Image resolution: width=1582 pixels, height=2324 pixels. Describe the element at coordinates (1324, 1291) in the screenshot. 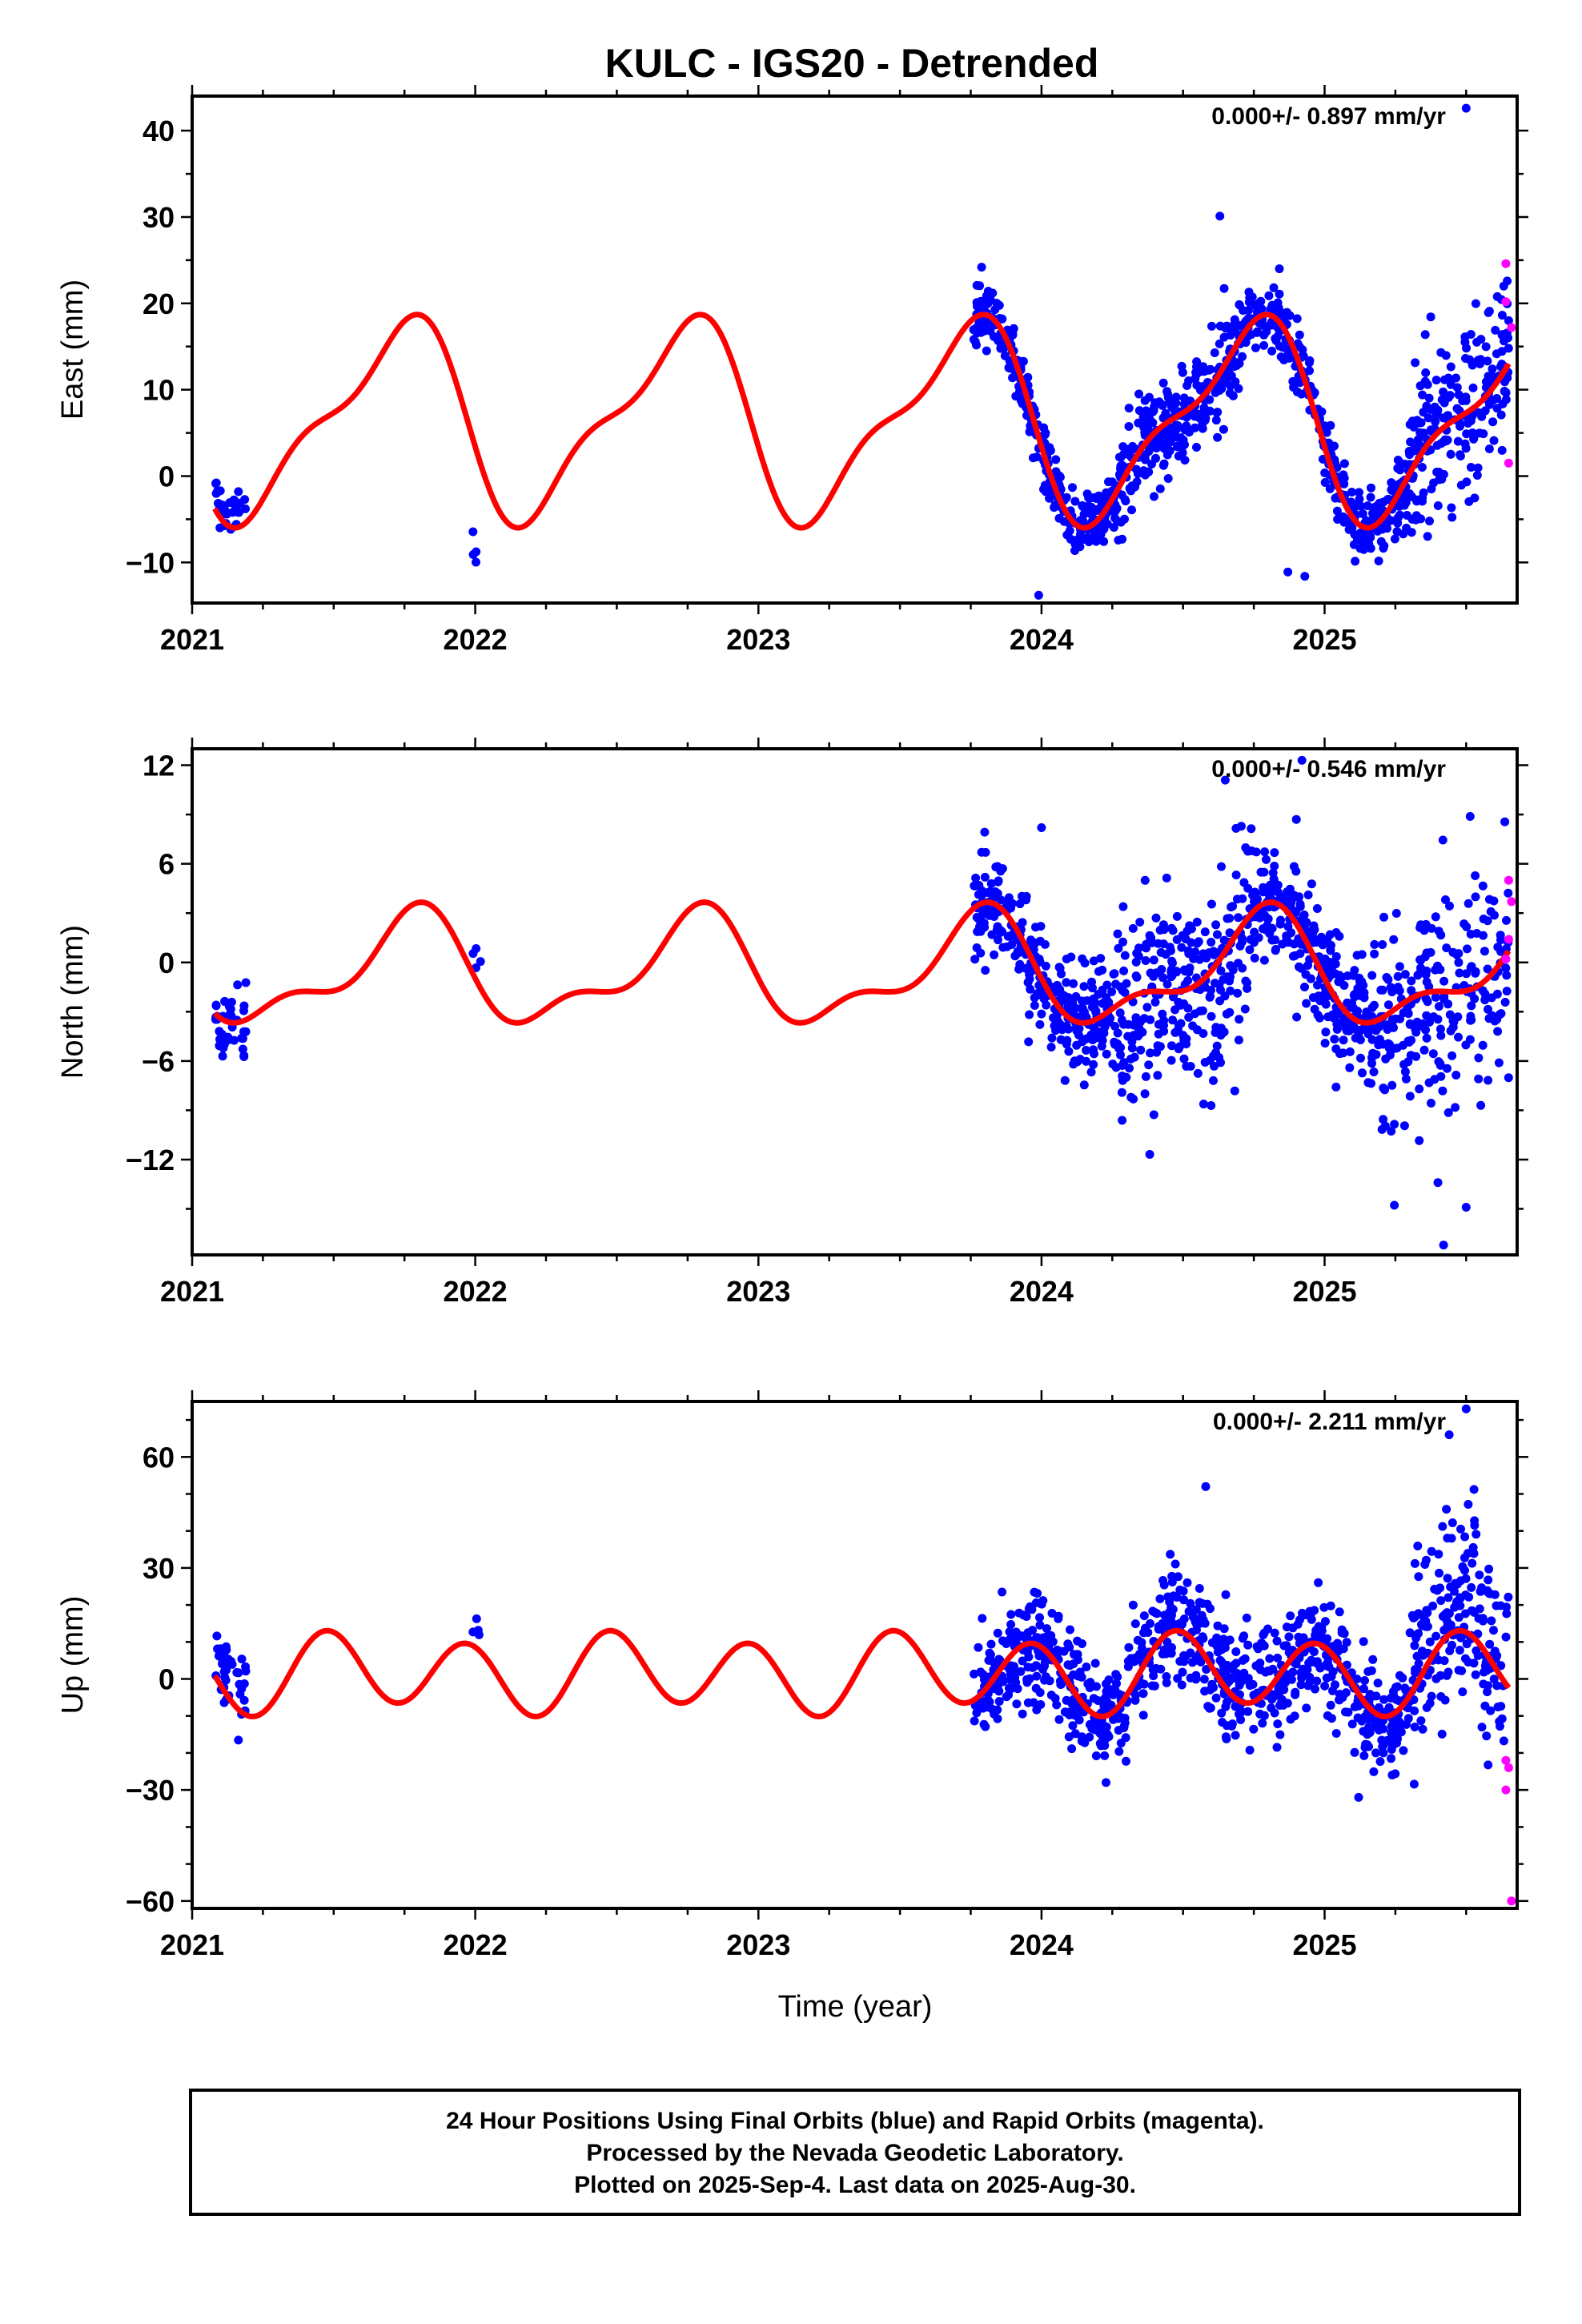

I see `north-xtick-label: 2025` at that location.